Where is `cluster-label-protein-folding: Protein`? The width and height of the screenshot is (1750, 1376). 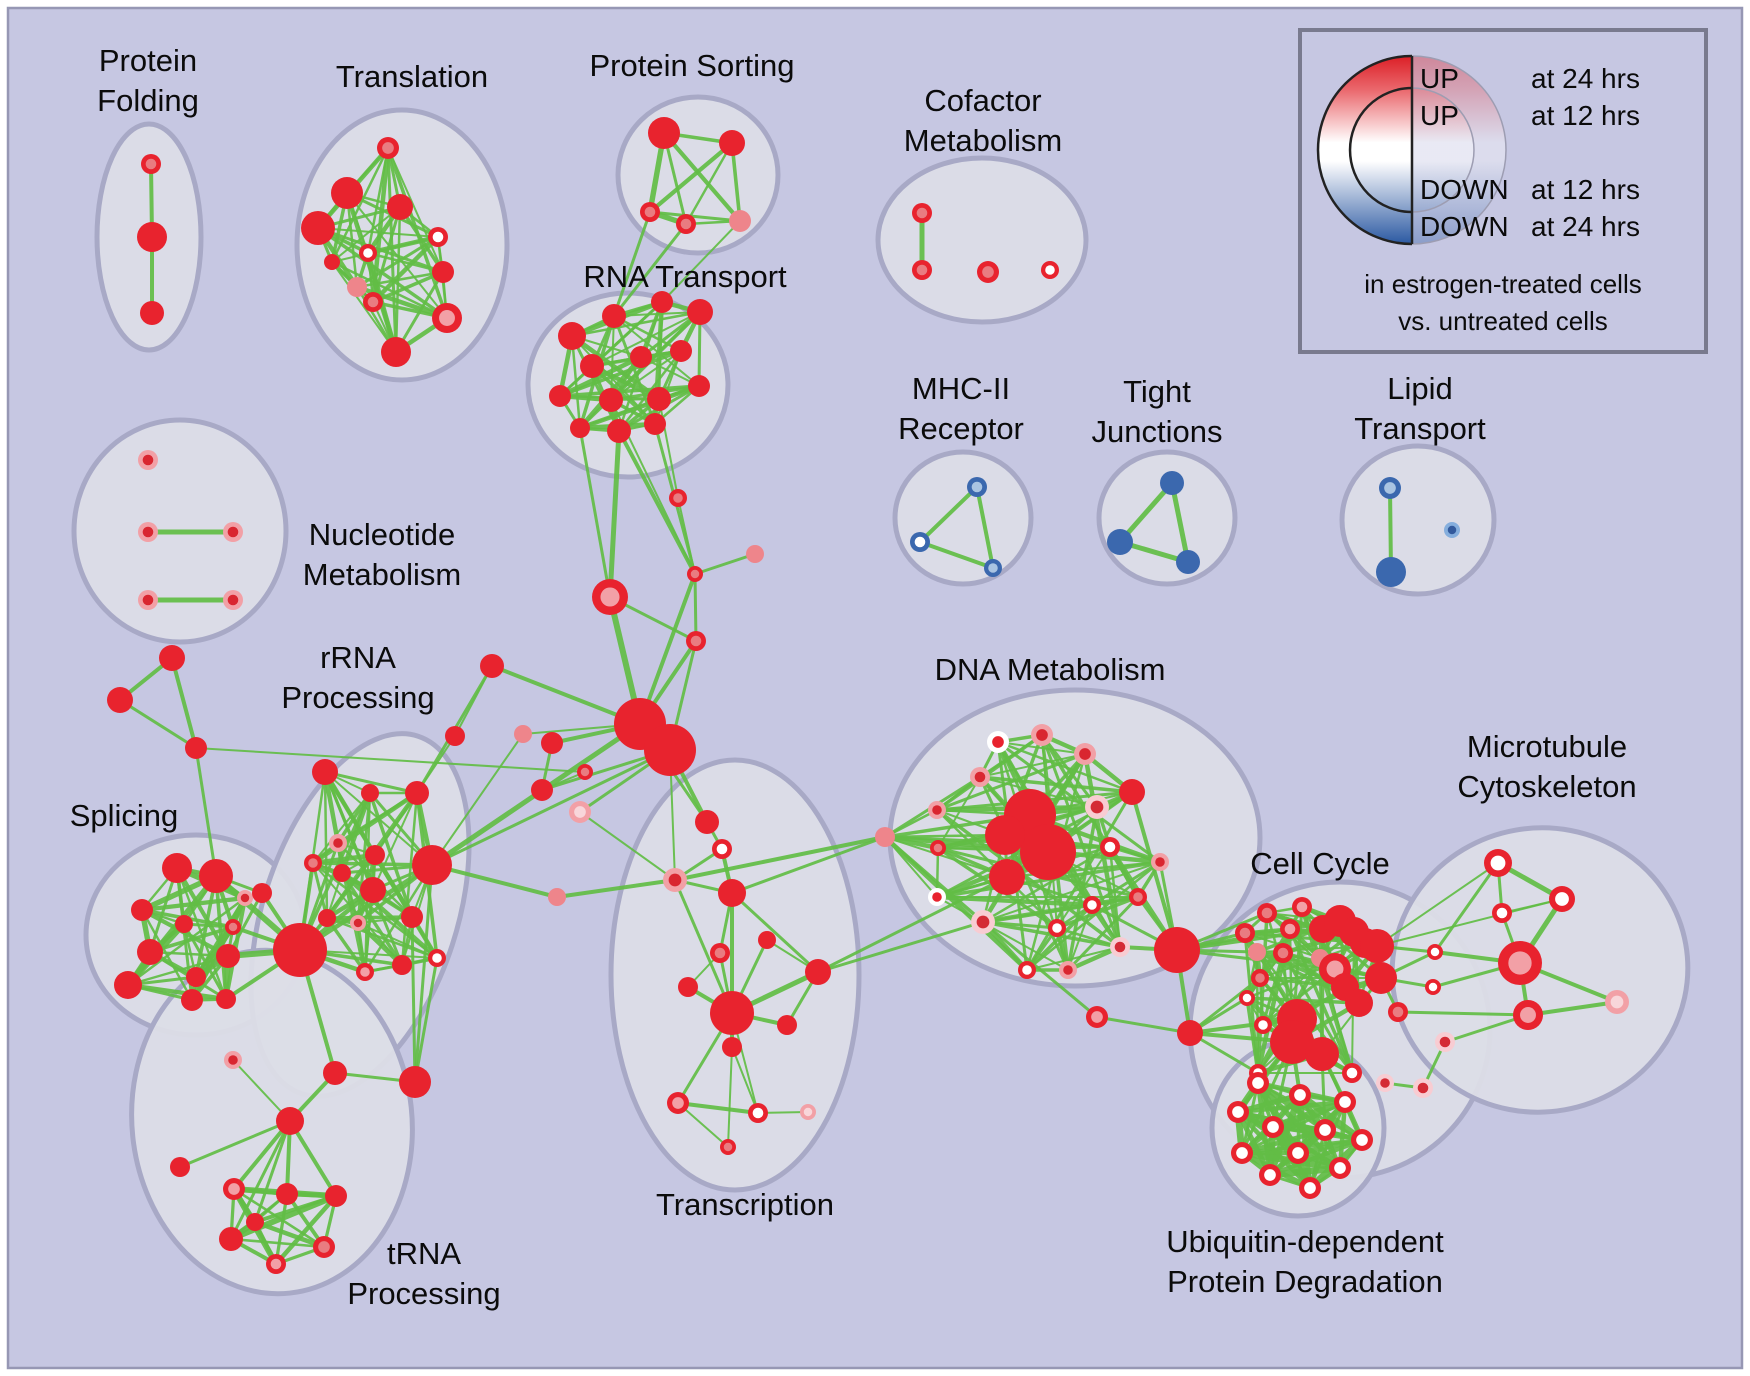
cluster-label-protein-folding: Protein is located at coordinates (148, 60).